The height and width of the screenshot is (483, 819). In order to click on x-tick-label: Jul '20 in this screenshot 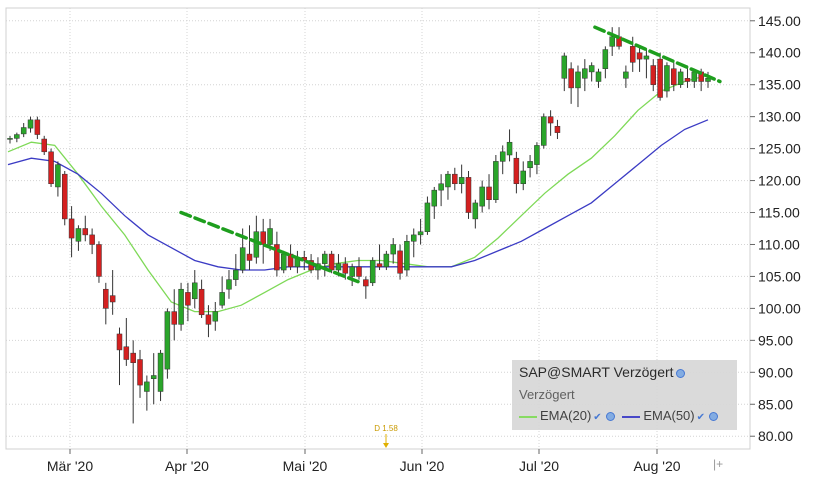, I will do `click(539, 466)`.